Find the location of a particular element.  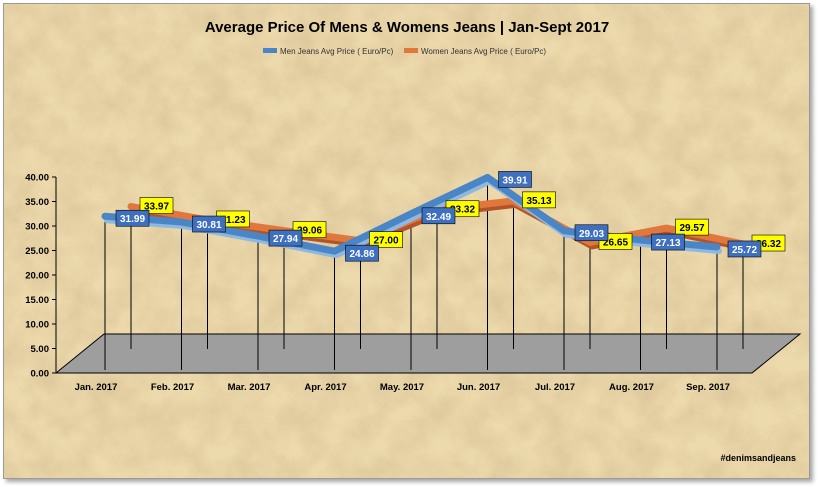

data-label-men: 25.72 is located at coordinates (744, 249).